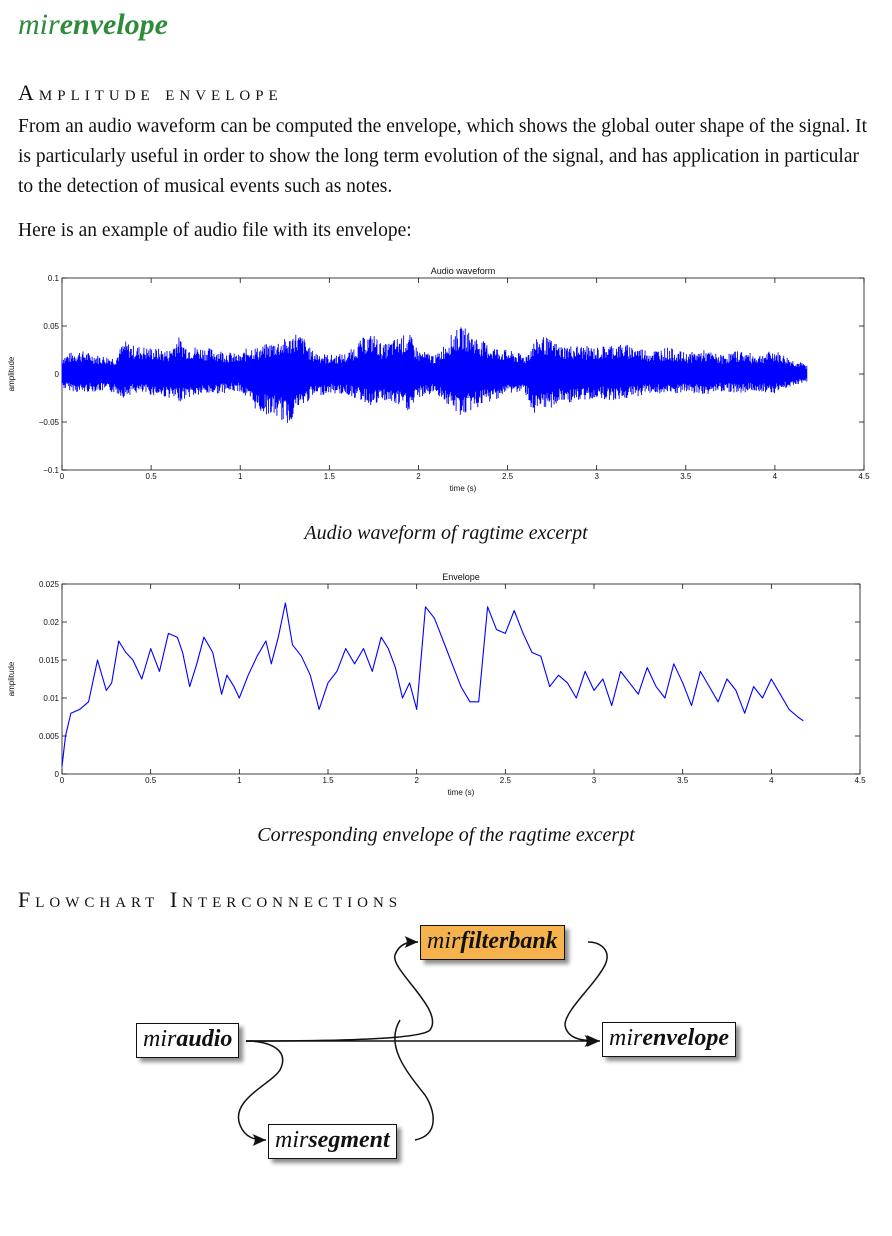  I want to click on edge-audio-segment, so click(260, 1093).